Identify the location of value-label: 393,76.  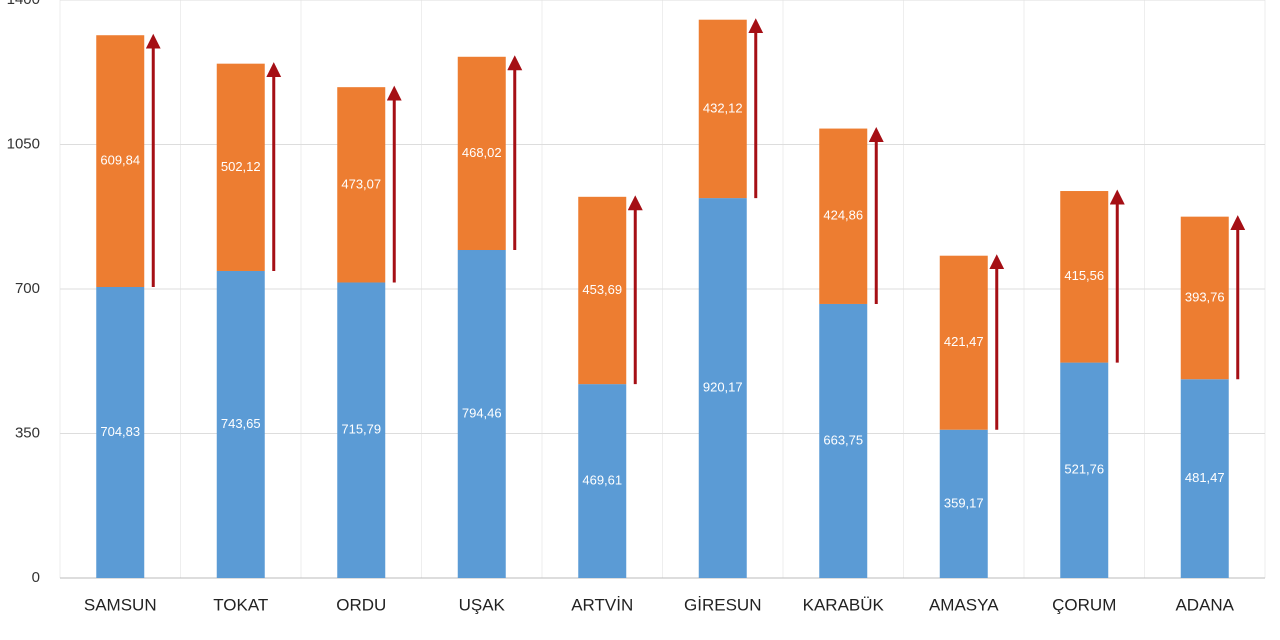
(1205, 296).